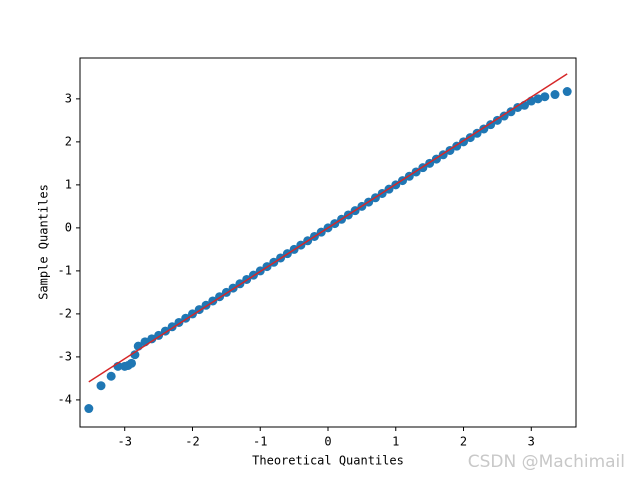 The height and width of the screenshot is (480, 640). Describe the element at coordinates (260, 442) in the screenshot. I see `x-tick-label: -1` at that location.